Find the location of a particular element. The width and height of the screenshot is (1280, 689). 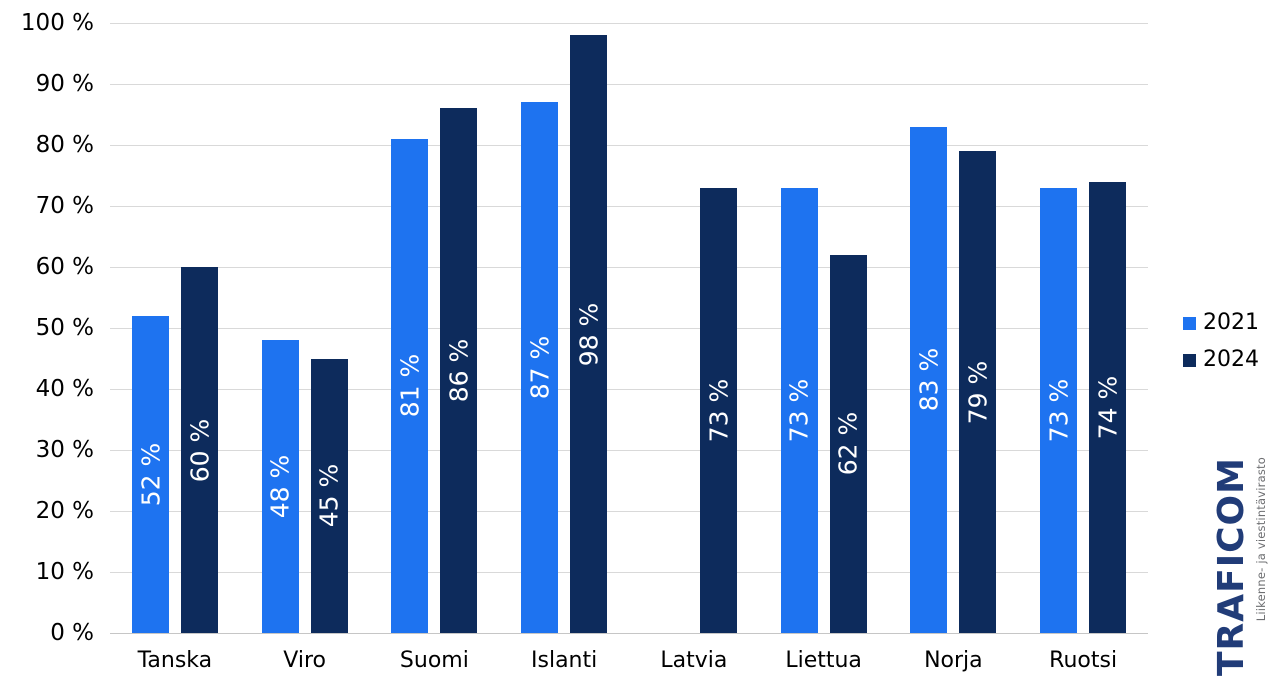

y-tick-label: 90 % is located at coordinates (64, 84).